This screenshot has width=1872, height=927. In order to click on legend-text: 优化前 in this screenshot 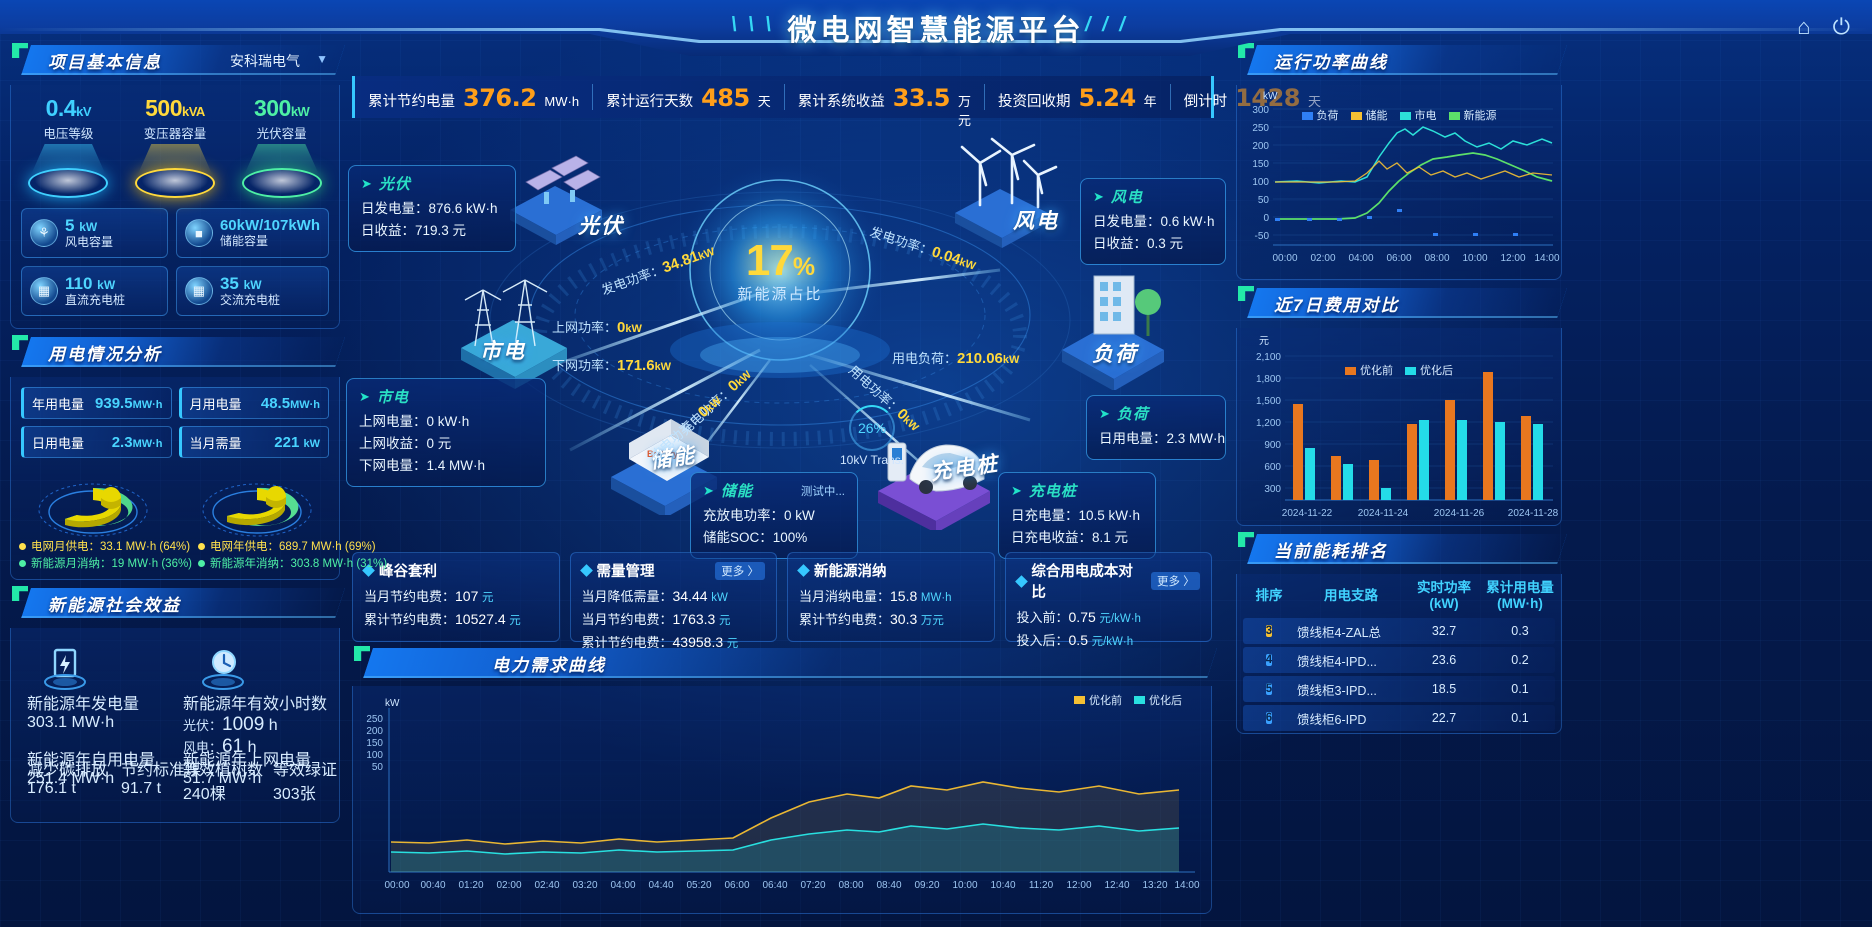, I will do `click(1105, 701)`.